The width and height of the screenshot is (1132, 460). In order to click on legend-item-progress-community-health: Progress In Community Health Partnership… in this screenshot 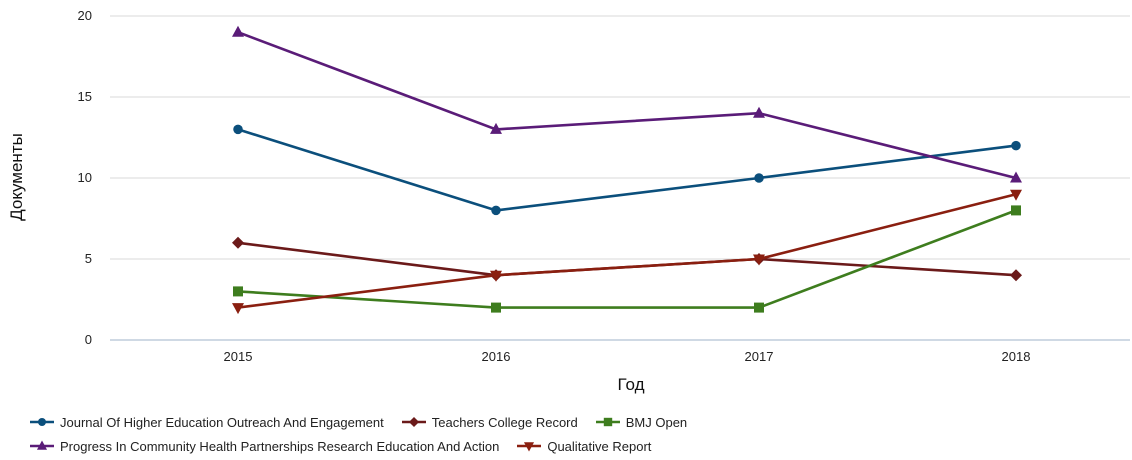, I will do `click(264, 446)`.